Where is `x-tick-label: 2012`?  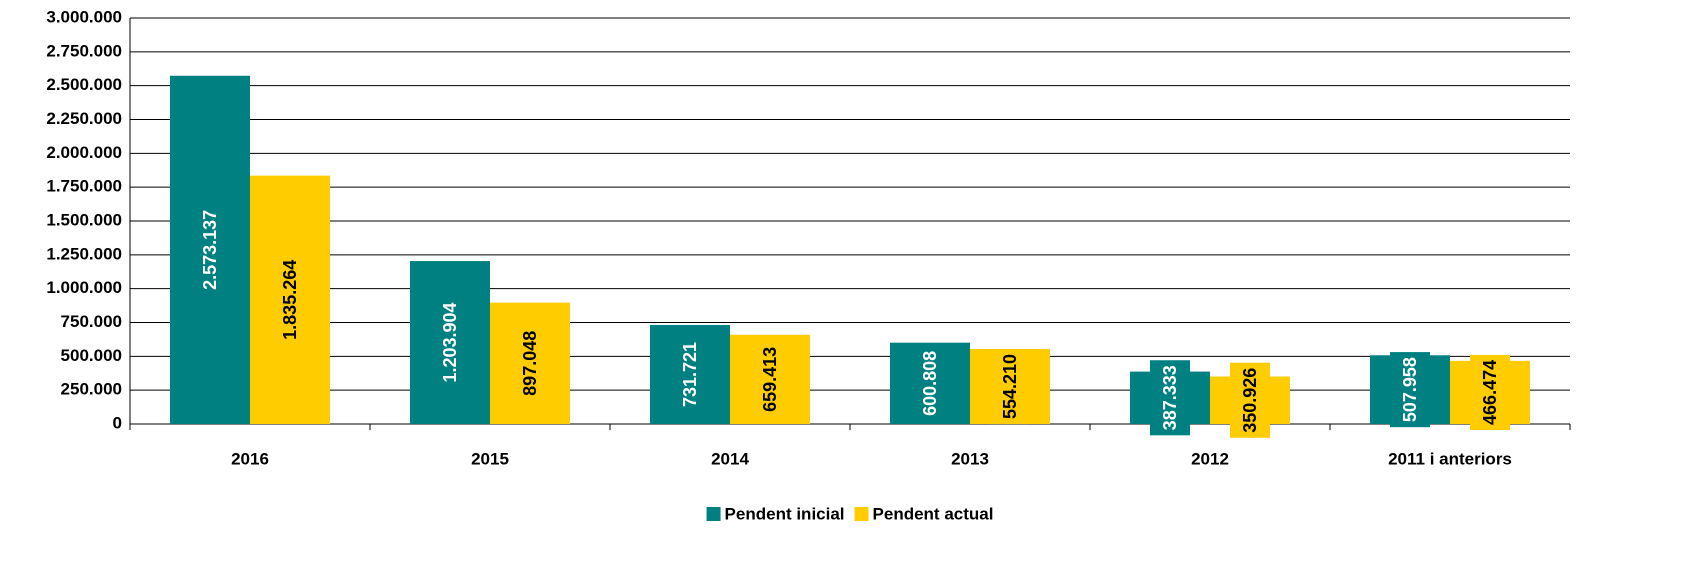
x-tick-label: 2012 is located at coordinates (1210, 458).